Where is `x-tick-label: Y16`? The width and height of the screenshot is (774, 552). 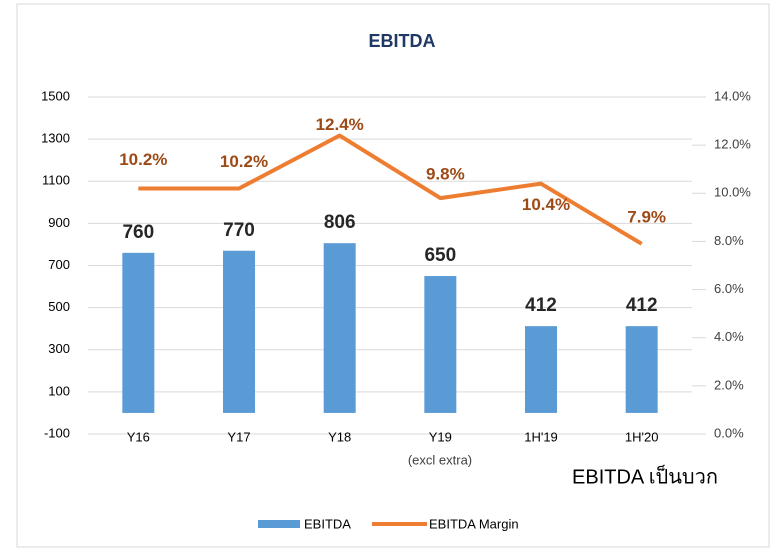
x-tick-label: Y16 is located at coordinates (138, 436).